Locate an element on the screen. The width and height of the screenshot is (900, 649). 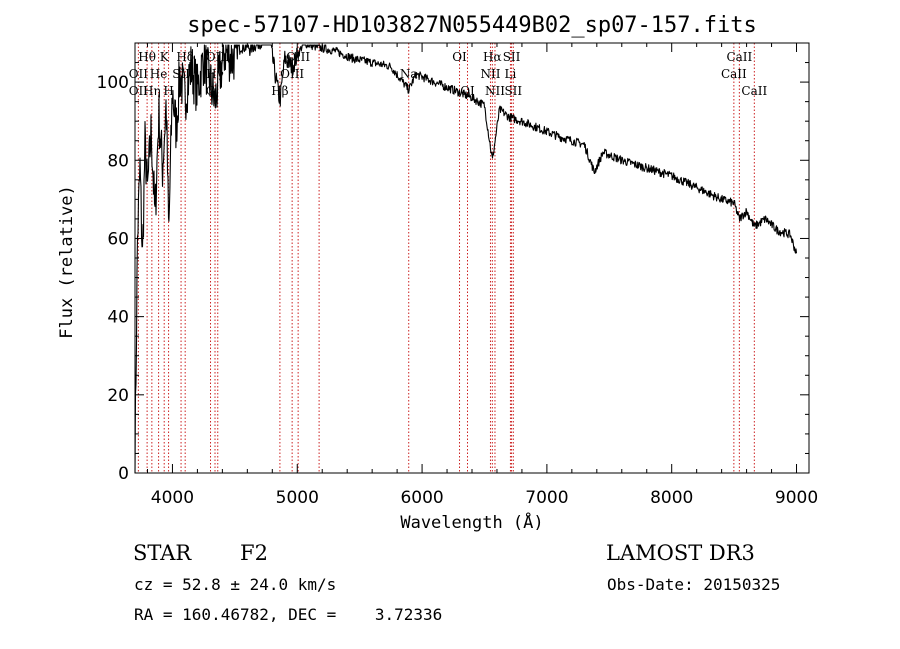
marker-label: Hη is located at coordinates (152, 91).